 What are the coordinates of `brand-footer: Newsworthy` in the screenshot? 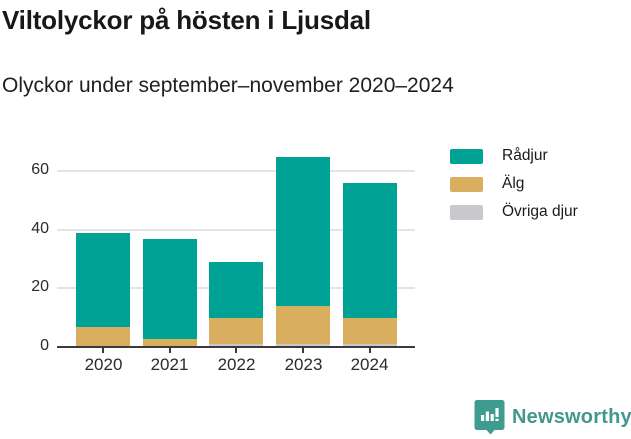 It's located at (552, 417).